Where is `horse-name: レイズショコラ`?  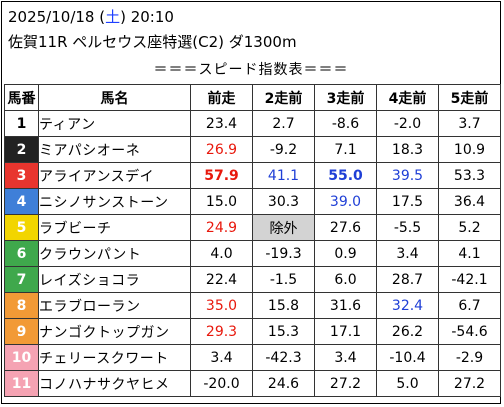 horse-name: レイズショコラ is located at coordinates (114, 279).